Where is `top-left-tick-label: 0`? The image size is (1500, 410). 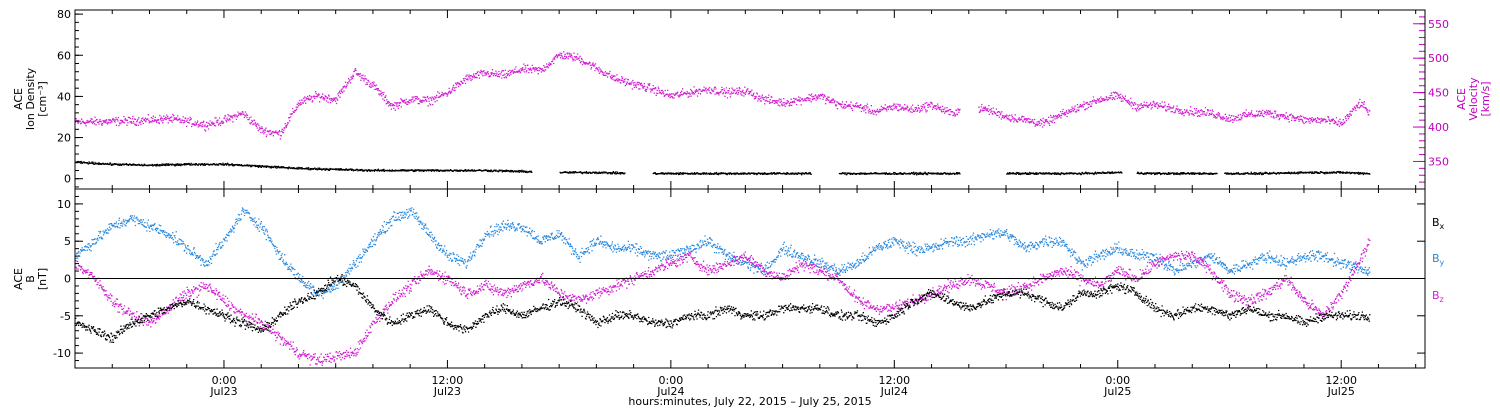 top-left-tick-label: 0 is located at coordinates (67, 179).